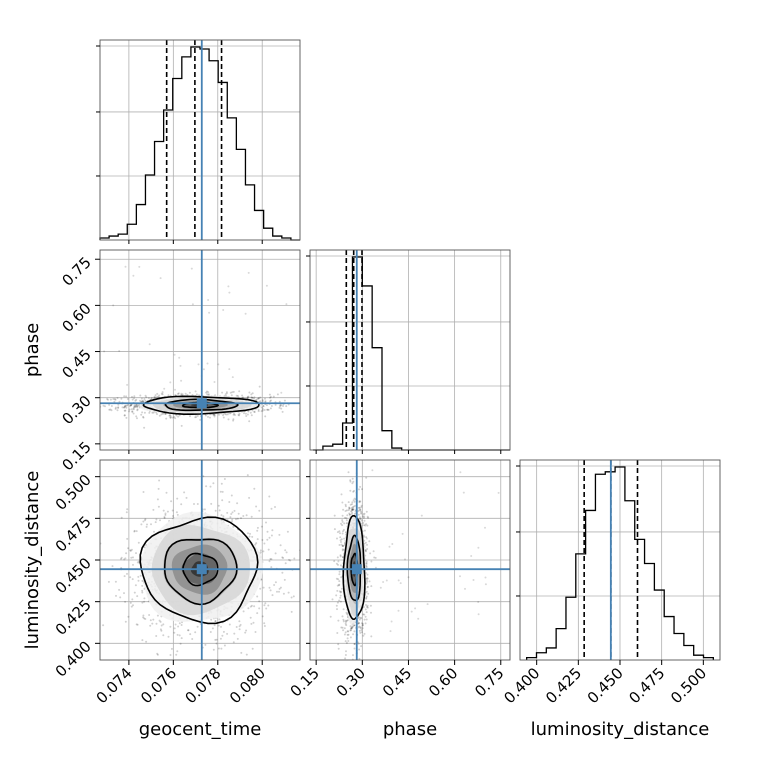  Describe the element at coordinates (200, 350) in the screenshot. I see `panel-frame` at that location.